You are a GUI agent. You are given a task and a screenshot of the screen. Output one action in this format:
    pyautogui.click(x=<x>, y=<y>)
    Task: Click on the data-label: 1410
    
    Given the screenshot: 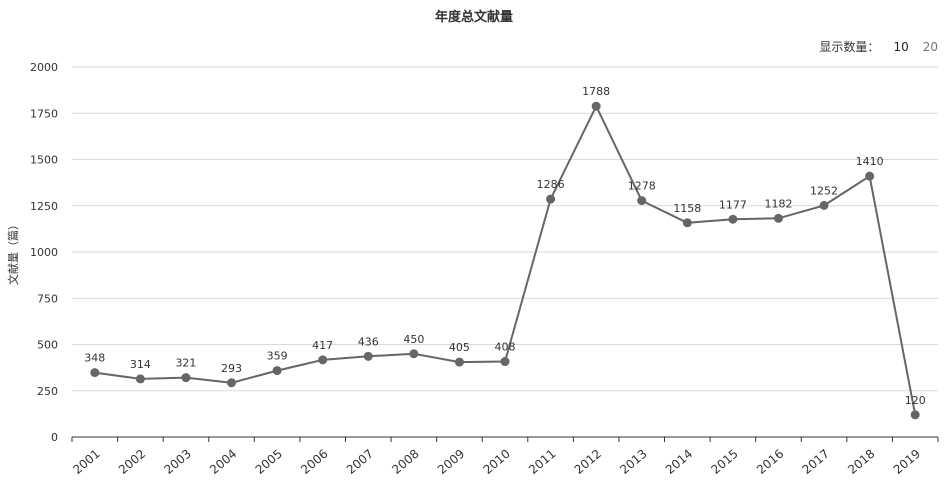 What is the action you would take?
    pyautogui.click(x=870, y=161)
    